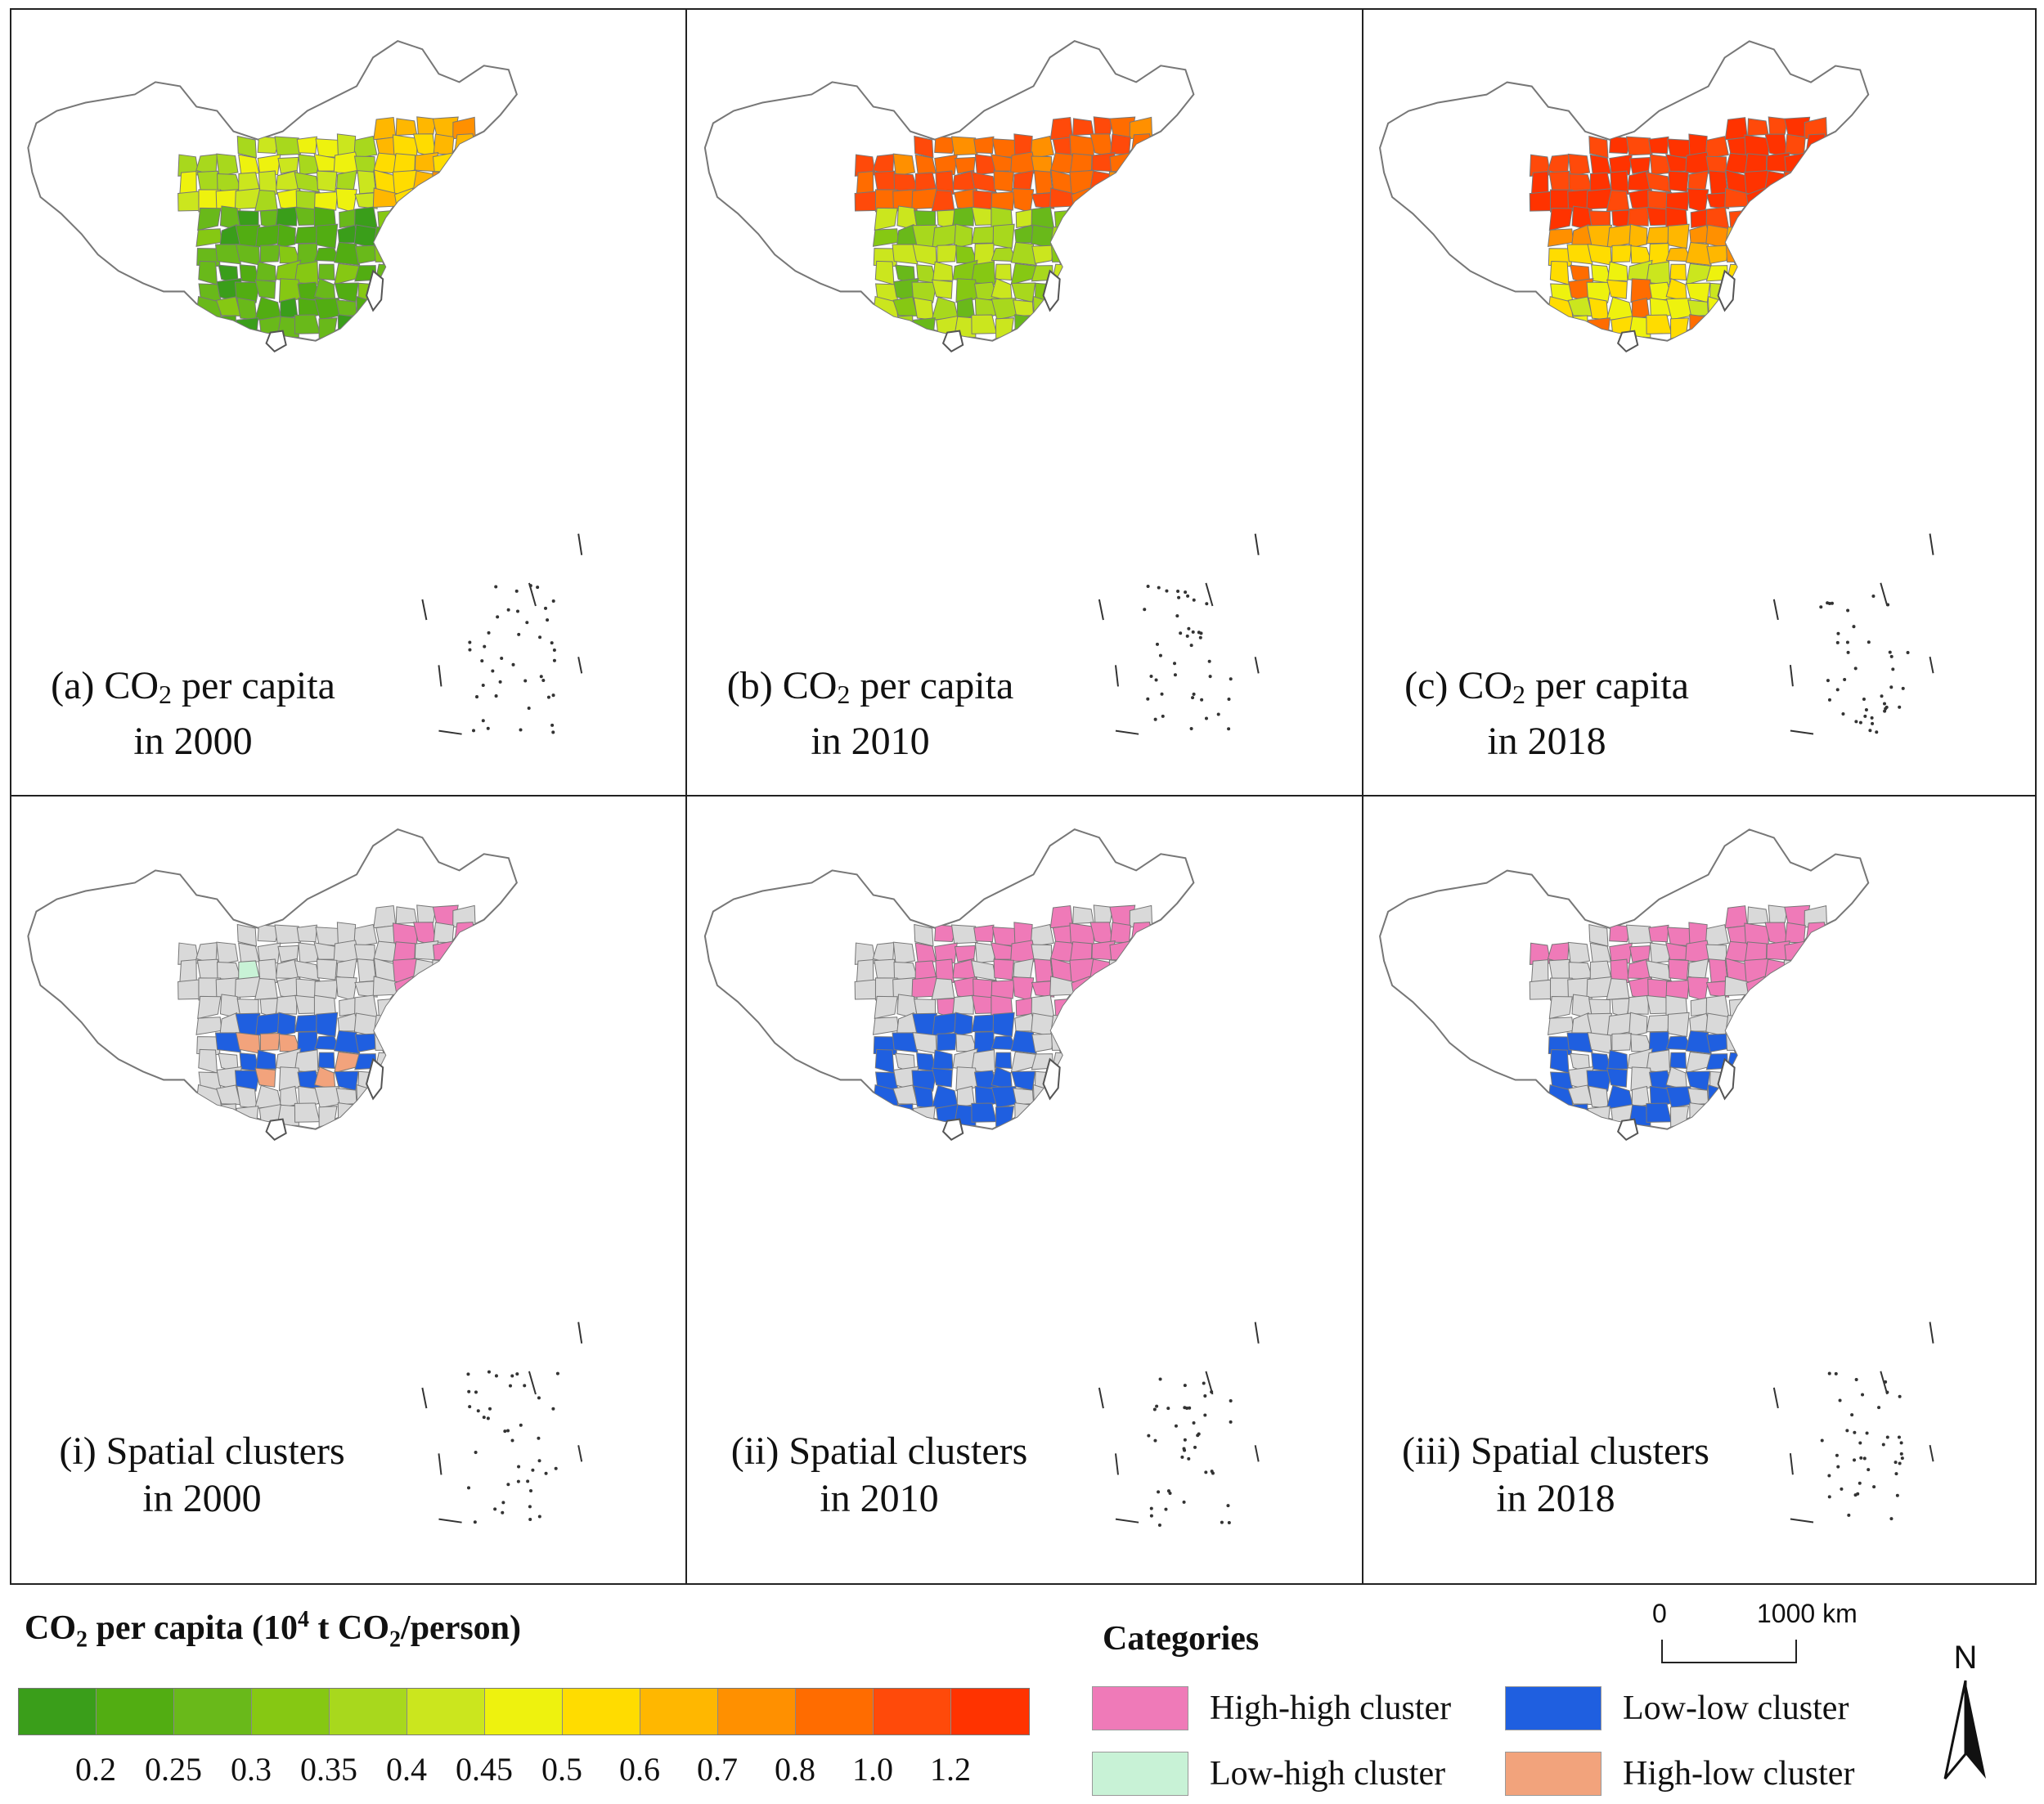 Image resolution: width=2044 pixels, height=1804 pixels. What do you see at coordinates (679, 1711) in the screenshot?
I see `ramp-swatch` at bounding box center [679, 1711].